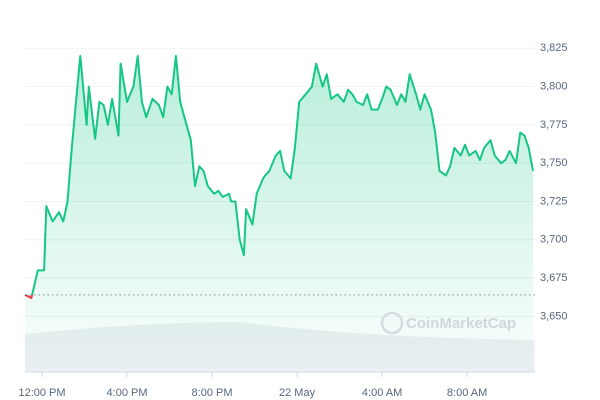  What do you see at coordinates (554, 125) in the screenshot?
I see `y-tick-label: 3,775` at bounding box center [554, 125].